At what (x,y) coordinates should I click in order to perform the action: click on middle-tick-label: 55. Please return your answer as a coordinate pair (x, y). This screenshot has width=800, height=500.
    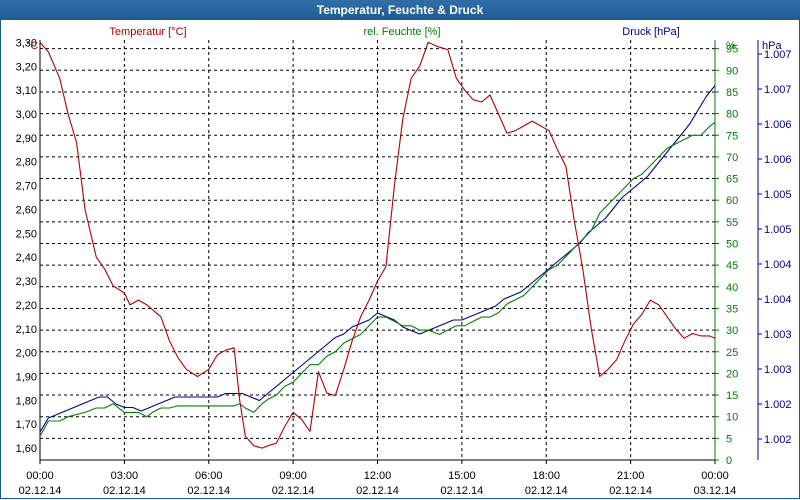
    Looking at the image, I should click on (732, 223).